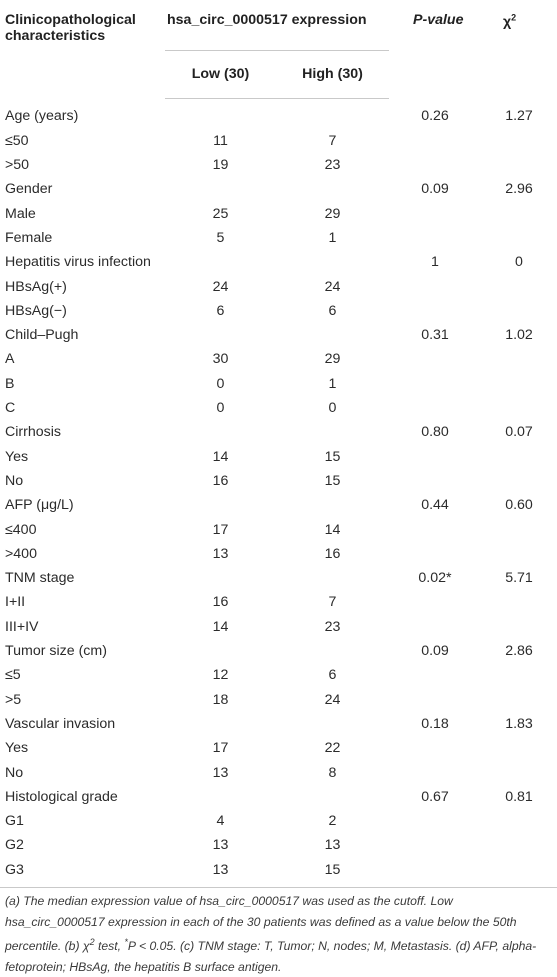 The height and width of the screenshot is (977, 557). What do you see at coordinates (36, 310) in the screenshot?
I see `row-label: HBsAg(−)` at bounding box center [36, 310].